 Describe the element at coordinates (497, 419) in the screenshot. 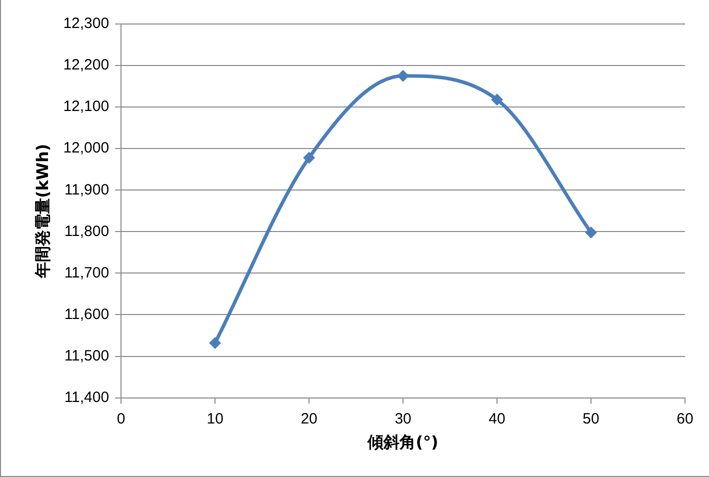

I see `x-tick-label: 40` at that location.